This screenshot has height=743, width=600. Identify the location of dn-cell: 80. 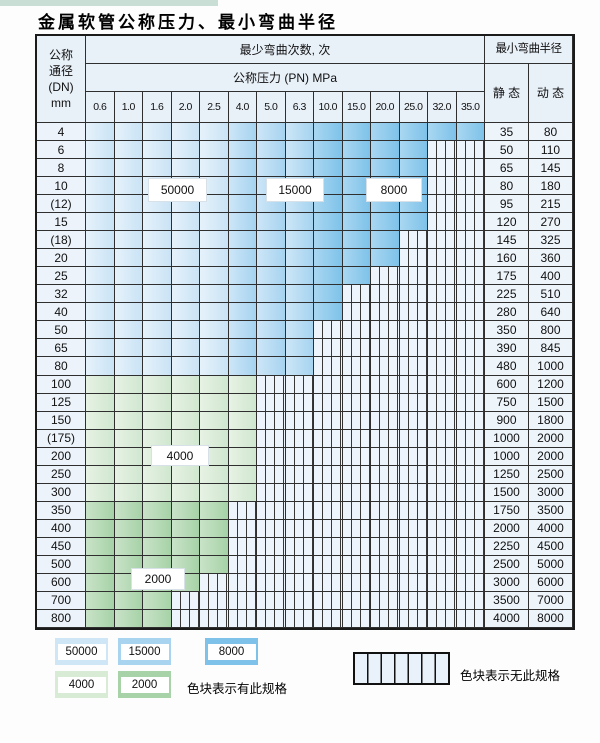
(61, 366).